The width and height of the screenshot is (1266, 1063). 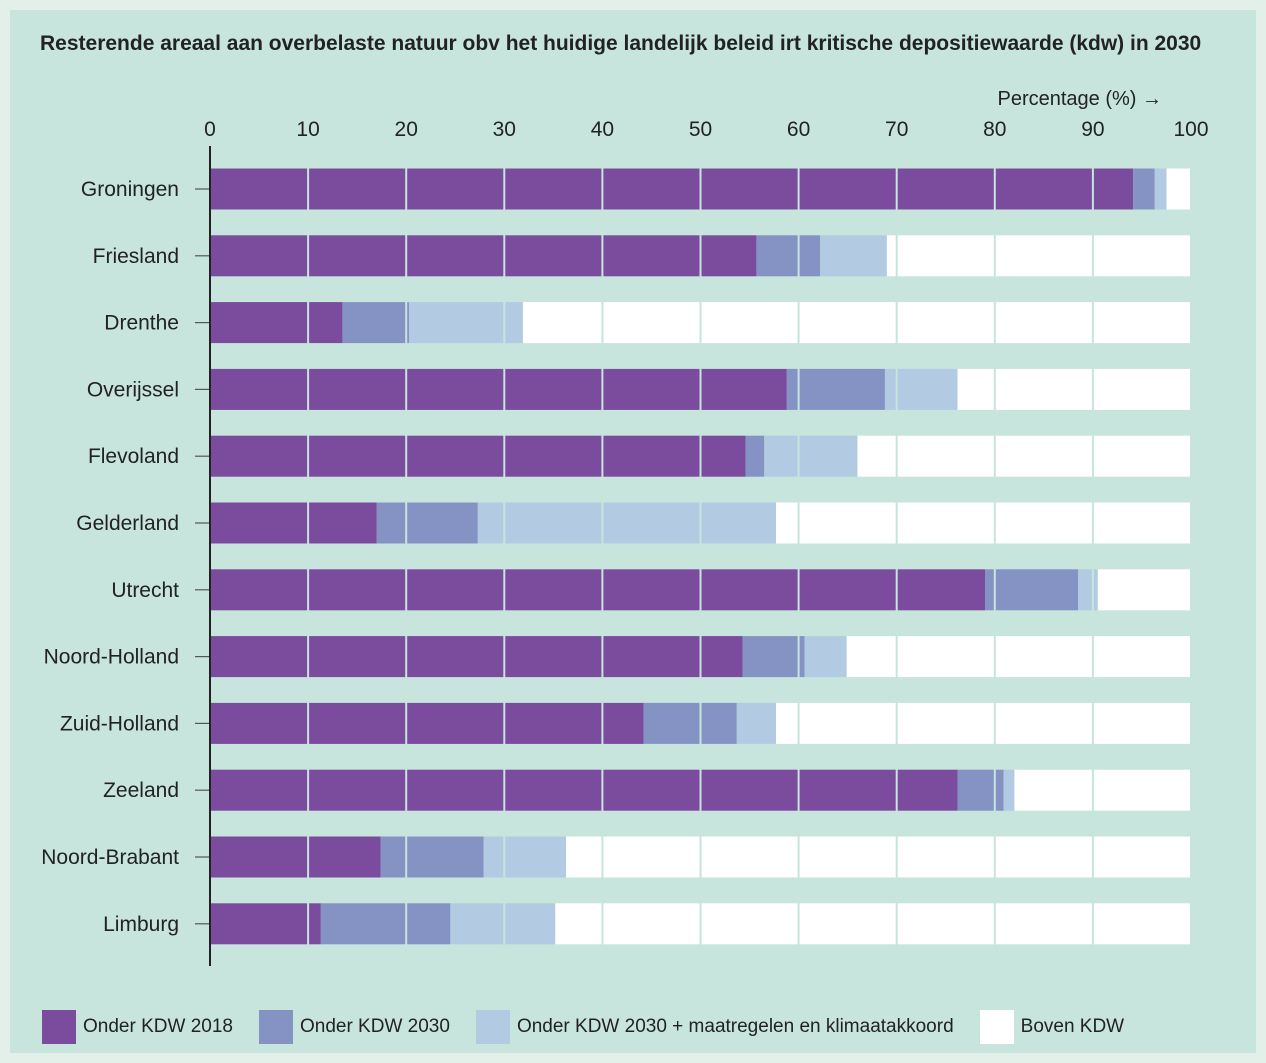 I want to click on x-tick-label: 30, so click(x=504, y=129).